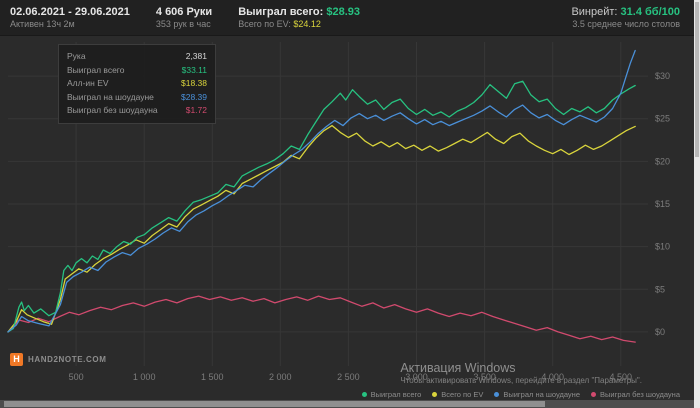  I want to click on svg-text: 1 500, so click(212, 377).